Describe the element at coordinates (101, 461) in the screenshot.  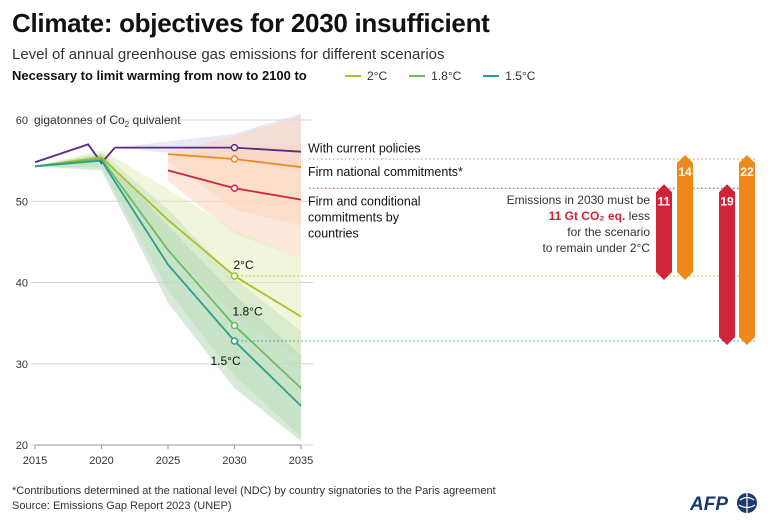
I see `x-tick-label-2020: 2020` at that location.